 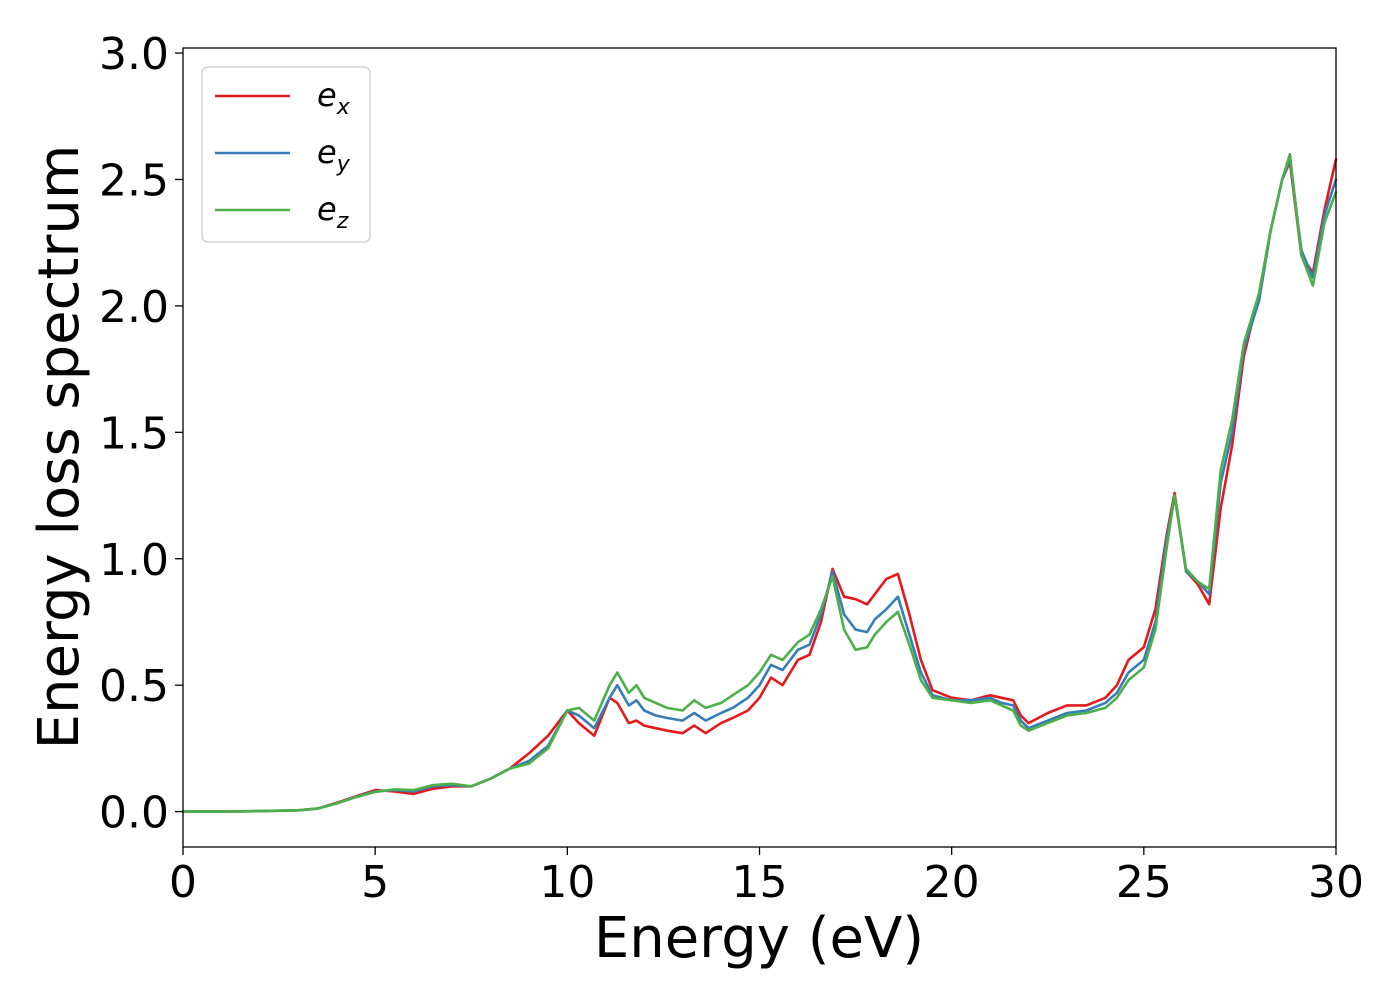 I want to click on x-tick-label: 25, so click(x=1144, y=882).